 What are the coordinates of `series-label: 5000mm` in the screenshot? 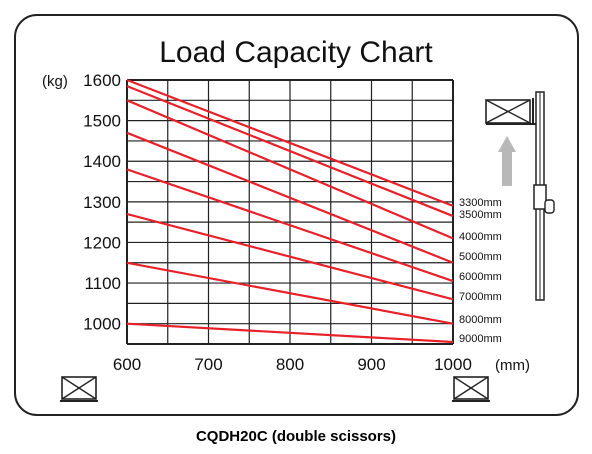 It's located at (480, 257).